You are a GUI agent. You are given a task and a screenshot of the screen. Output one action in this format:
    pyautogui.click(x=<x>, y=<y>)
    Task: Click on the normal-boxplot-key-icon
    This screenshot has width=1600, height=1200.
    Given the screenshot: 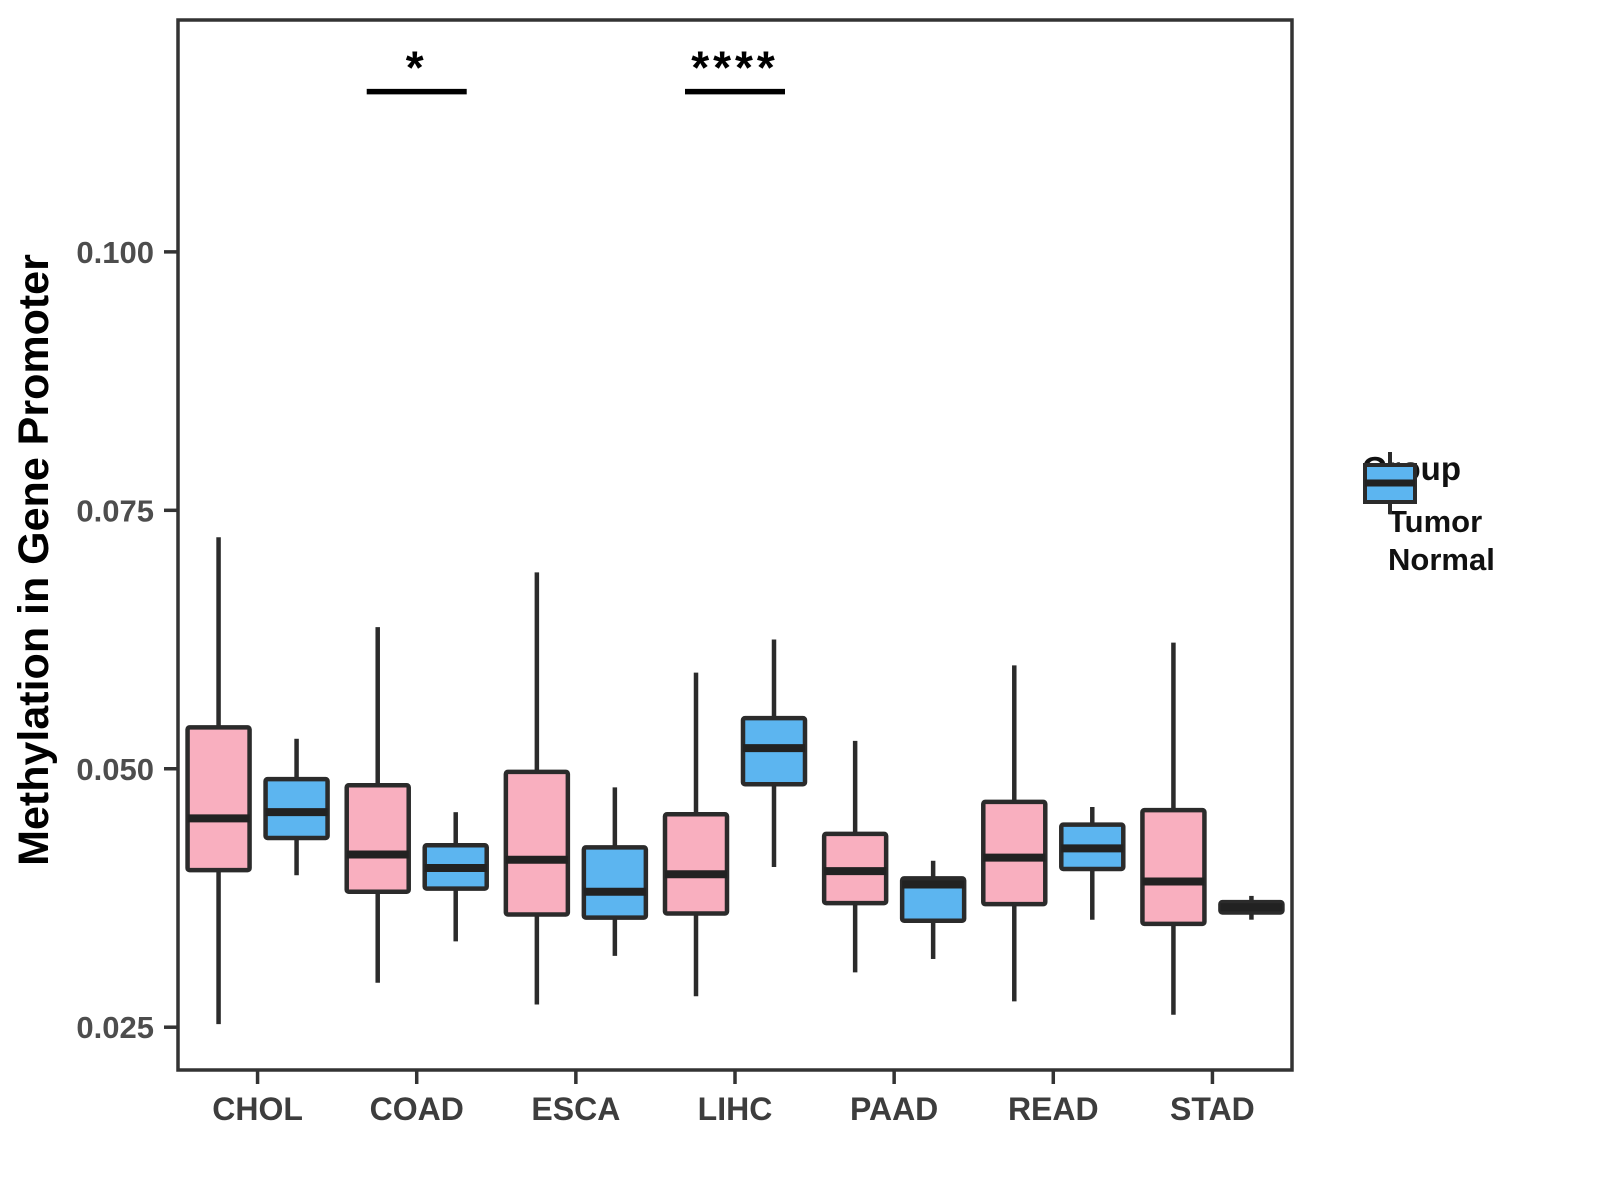 What is the action you would take?
    pyautogui.click(x=1390, y=483)
    